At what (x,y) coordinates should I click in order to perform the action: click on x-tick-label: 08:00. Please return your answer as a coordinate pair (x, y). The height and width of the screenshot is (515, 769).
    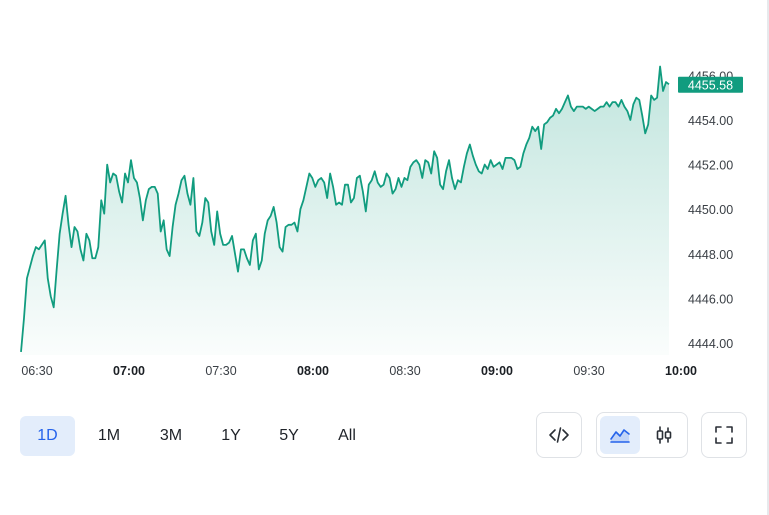
    Looking at the image, I should click on (313, 371).